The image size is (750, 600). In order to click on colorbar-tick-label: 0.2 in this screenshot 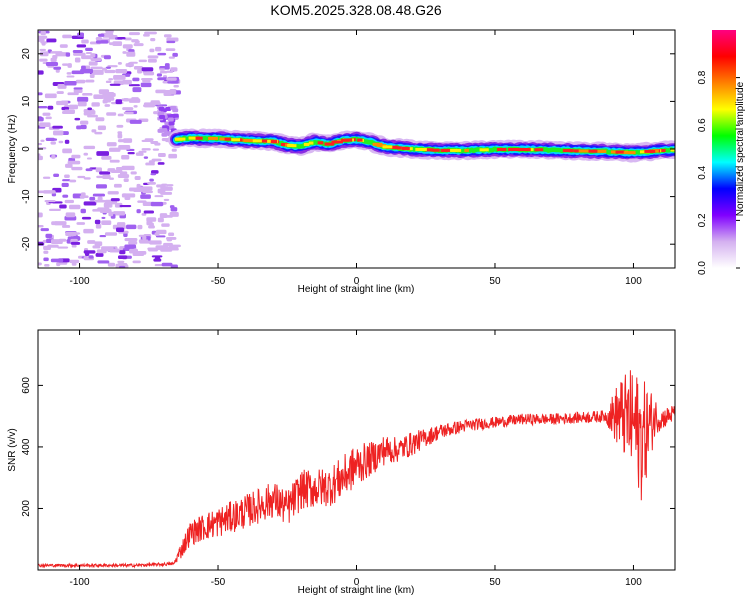, I will do `click(702, 220)`.